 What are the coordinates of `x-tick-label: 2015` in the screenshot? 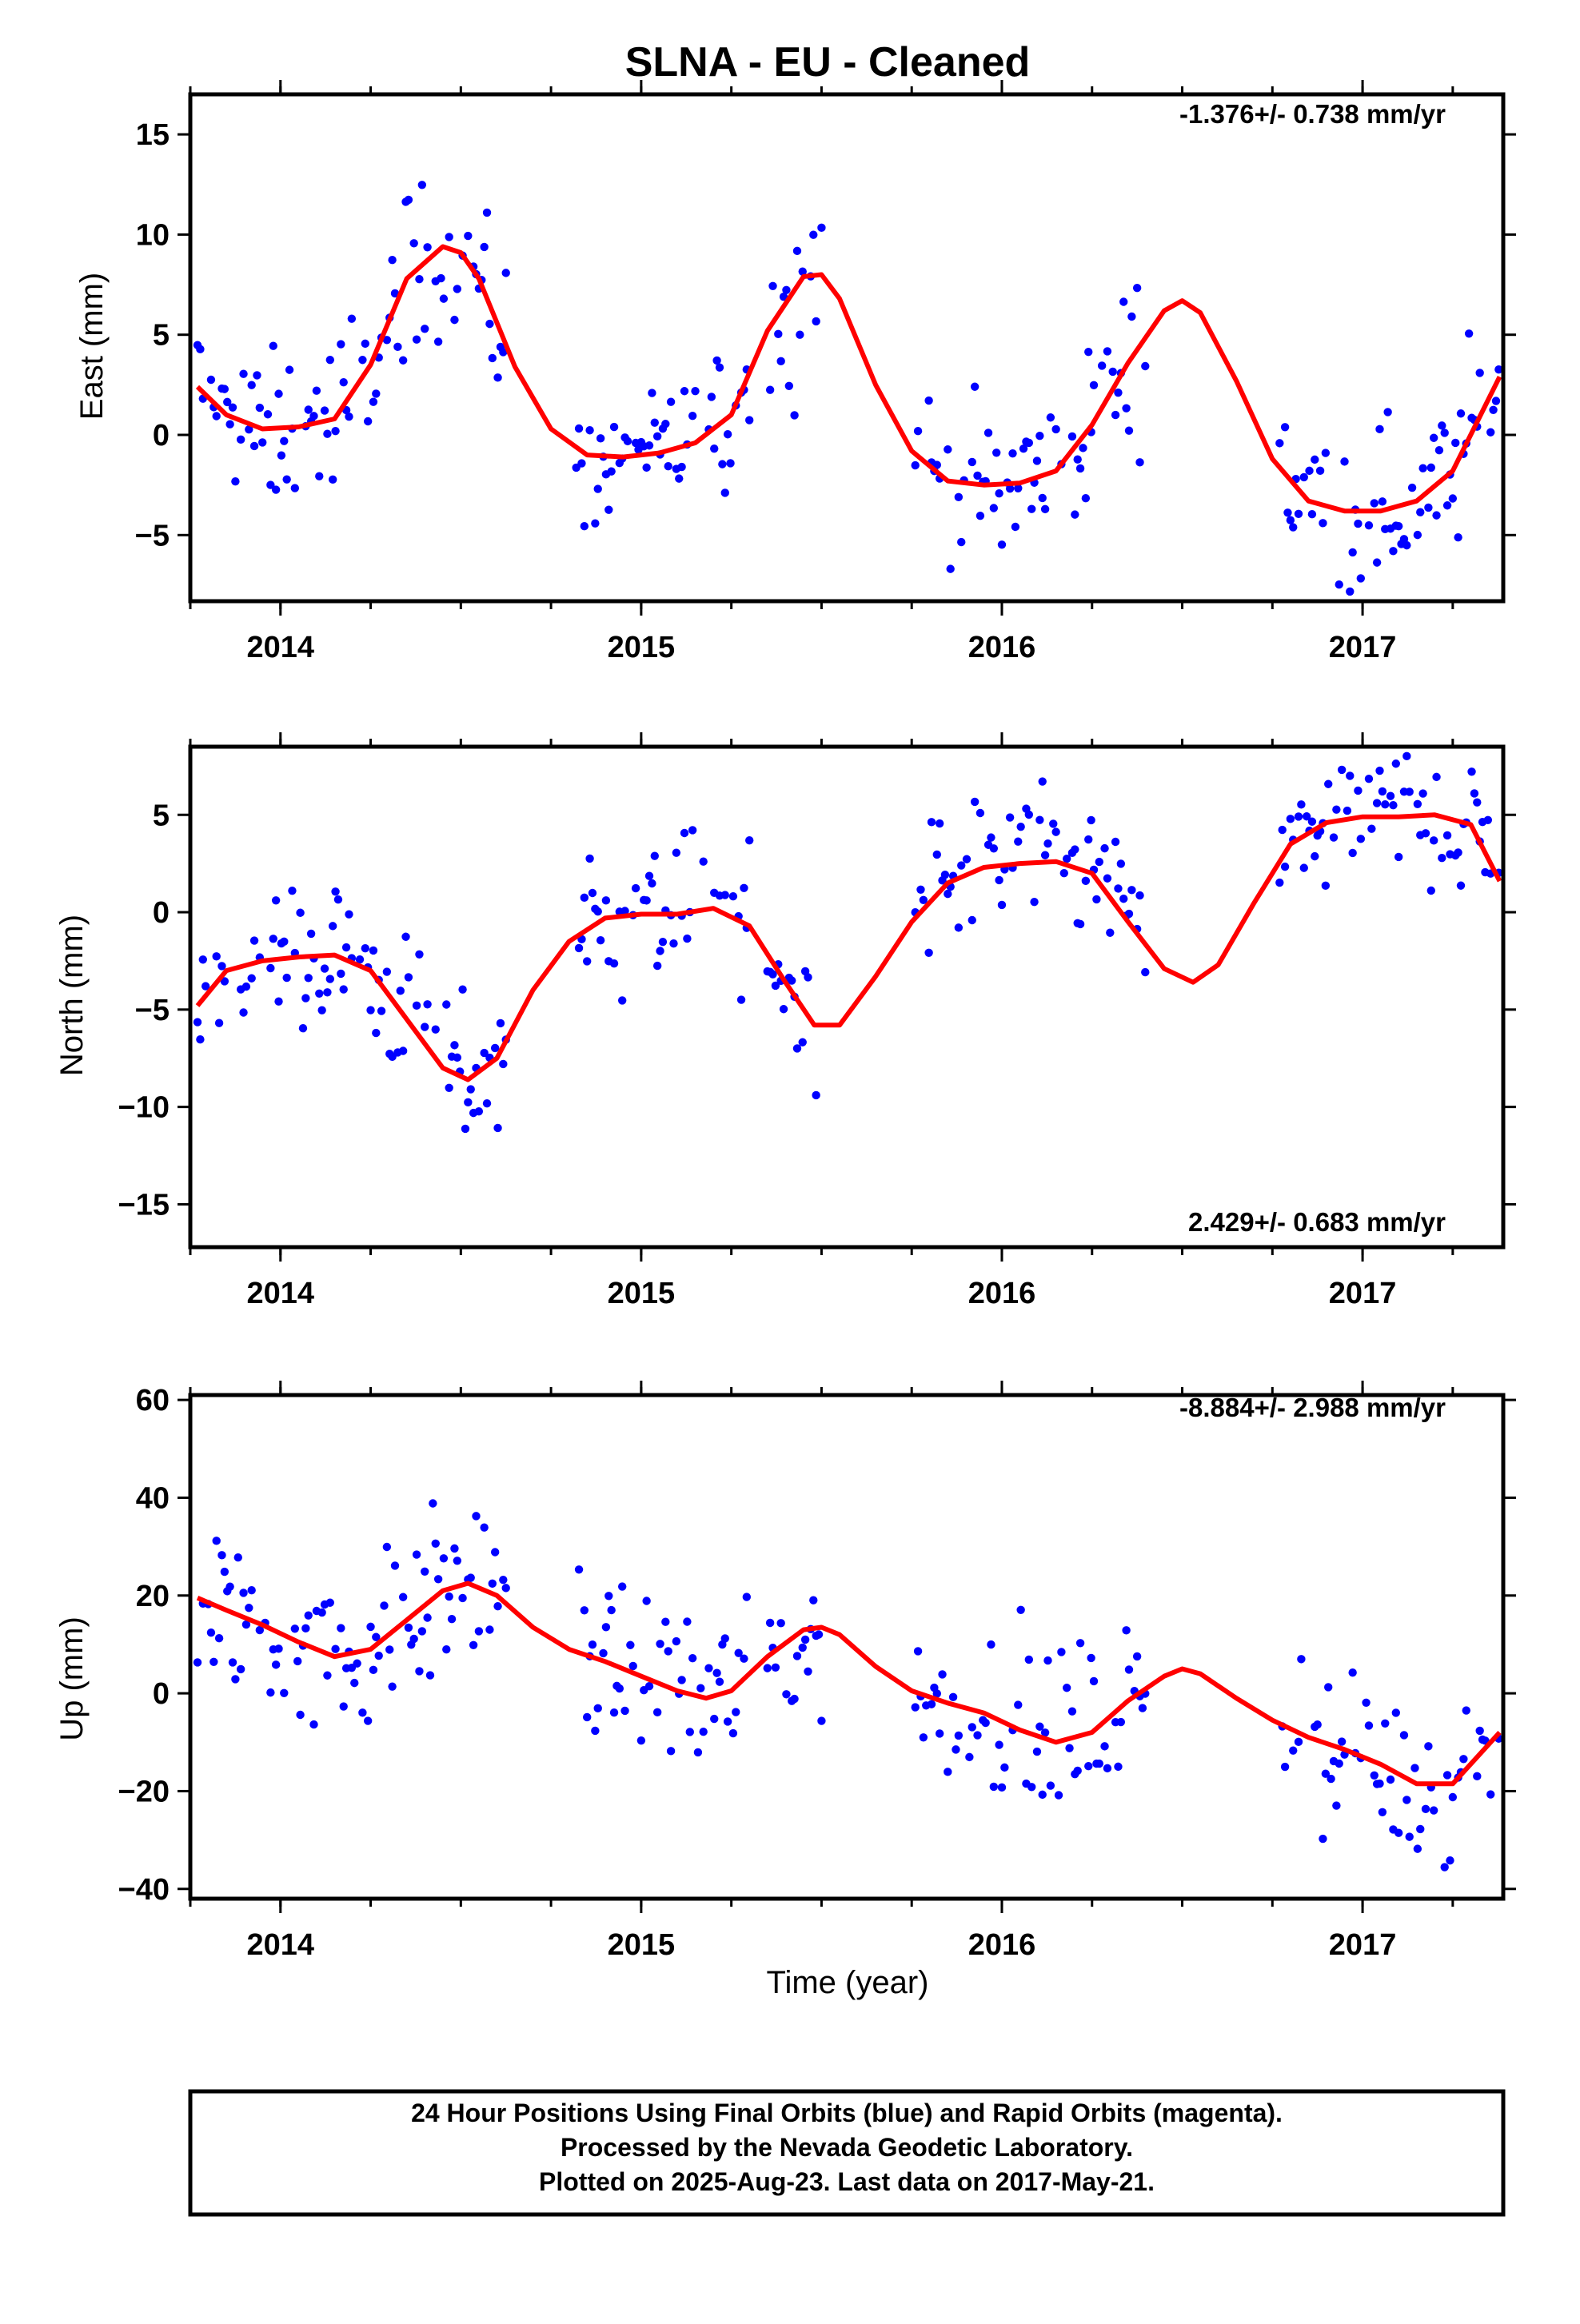 It's located at (642, 1945).